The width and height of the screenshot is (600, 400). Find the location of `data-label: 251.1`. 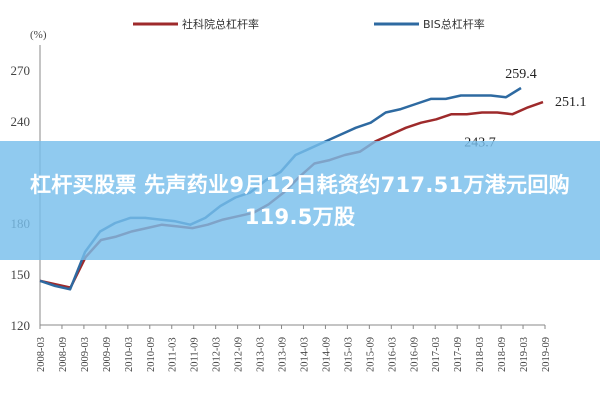

data-label: 251.1 is located at coordinates (571, 102).